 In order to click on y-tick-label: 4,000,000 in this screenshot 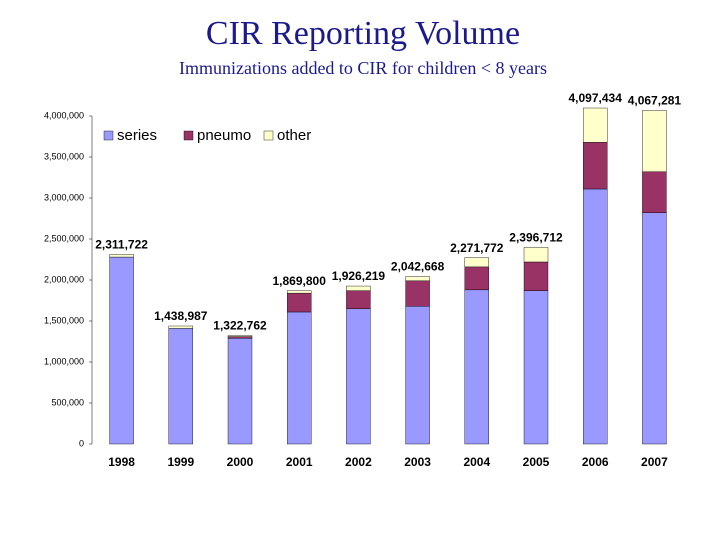, I will do `click(64, 115)`.